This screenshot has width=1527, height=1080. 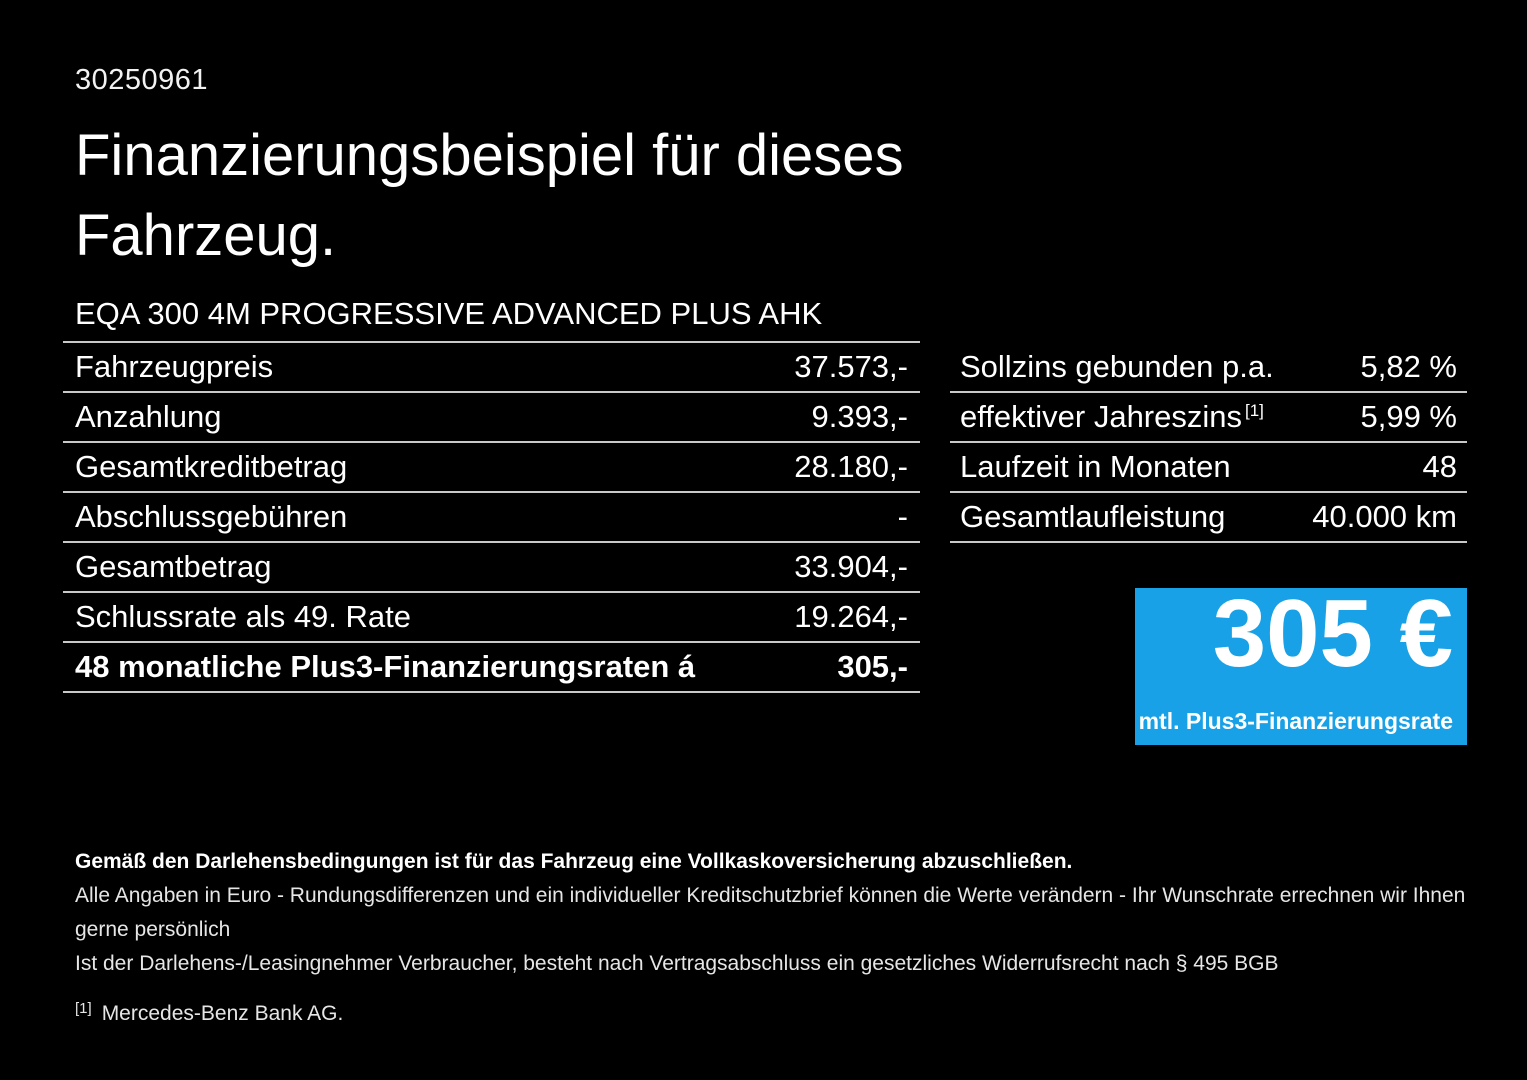 I want to click on vehicle-model-heading: EQA 300 4M PROGRESSIVE ADVANCED PLUS AHK, so click(x=449, y=313).